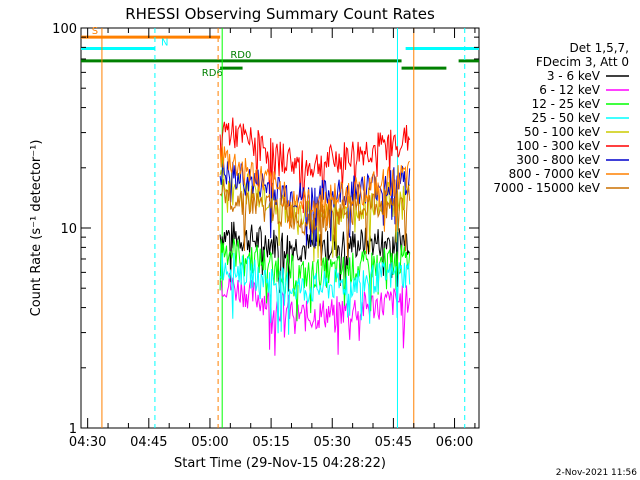 Image resolution: width=640 pixels, height=480 pixels. What do you see at coordinates (454, 442) in the screenshot?
I see `x-tick-label: 06:00` at bounding box center [454, 442].